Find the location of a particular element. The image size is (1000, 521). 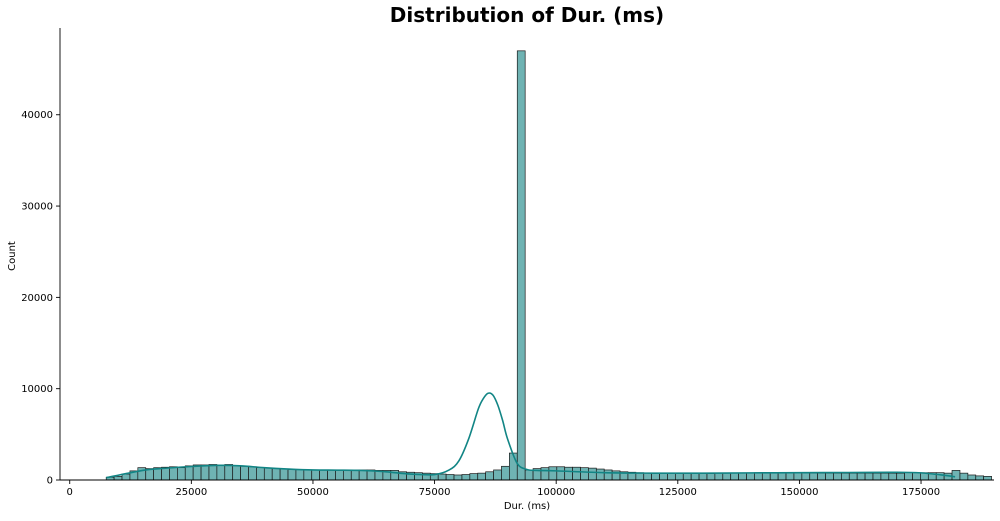

y-tick-label: 30000 is located at coordinates (37, 207).